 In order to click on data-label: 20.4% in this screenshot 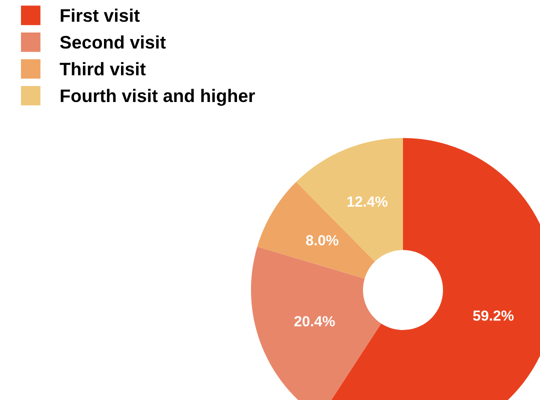, I will do `click(314, 321)`.